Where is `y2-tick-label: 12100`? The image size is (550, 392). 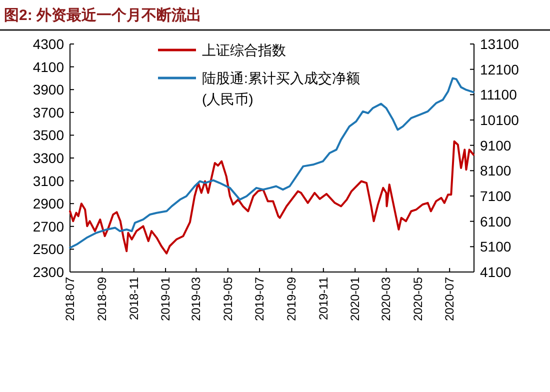 y2-tick-label: 12100 is located at coordinates (500, 69).